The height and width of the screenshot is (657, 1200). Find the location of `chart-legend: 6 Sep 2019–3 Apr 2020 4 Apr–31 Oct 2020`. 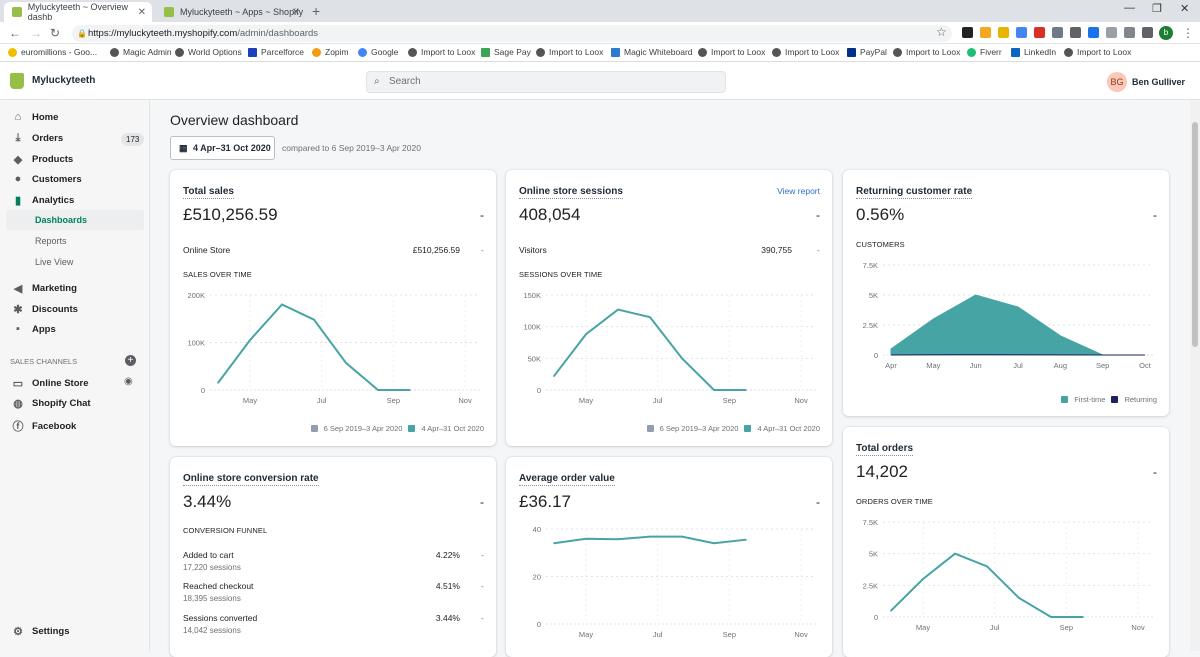

chart-legend: 6 Sep 2019–3 Apr 2020 4 Apr–31 Oct 2020 is located at coordinates (397, 428).